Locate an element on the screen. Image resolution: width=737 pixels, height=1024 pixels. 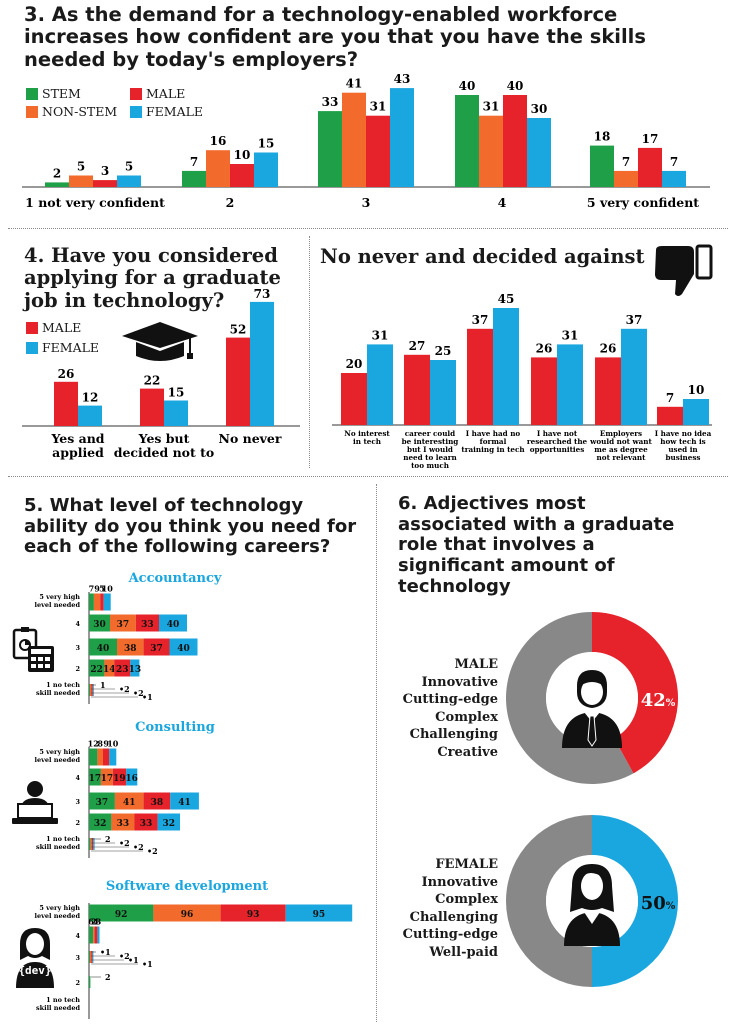
data-label: 73 is located at coordinates (262, 294).